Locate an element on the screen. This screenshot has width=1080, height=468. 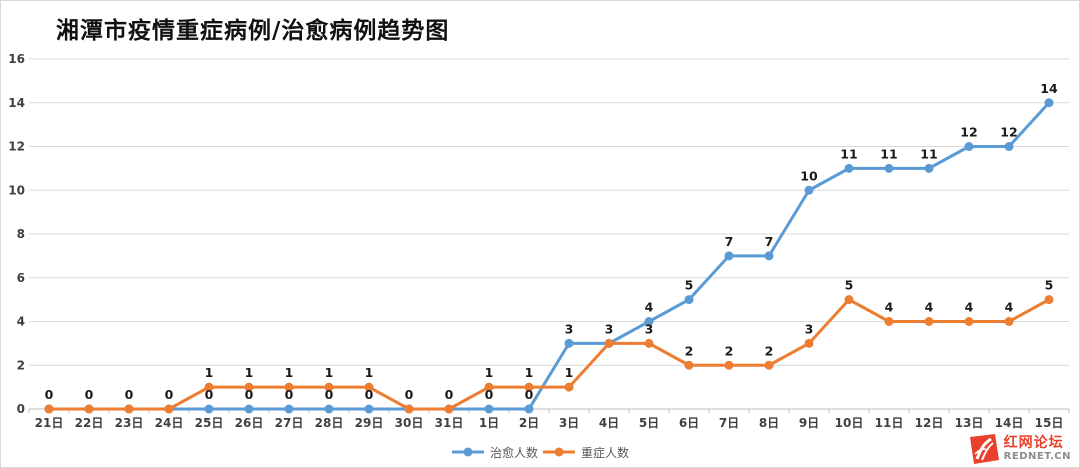
x-tick-label: 11日 is located at coordinates (889, 423).